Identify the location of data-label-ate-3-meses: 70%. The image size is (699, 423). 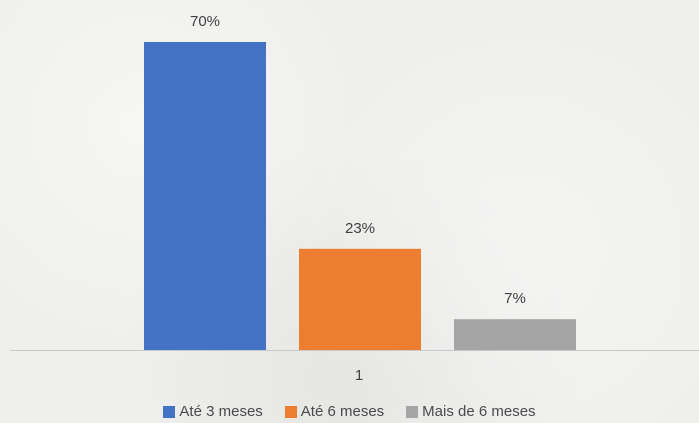
(205, 21).